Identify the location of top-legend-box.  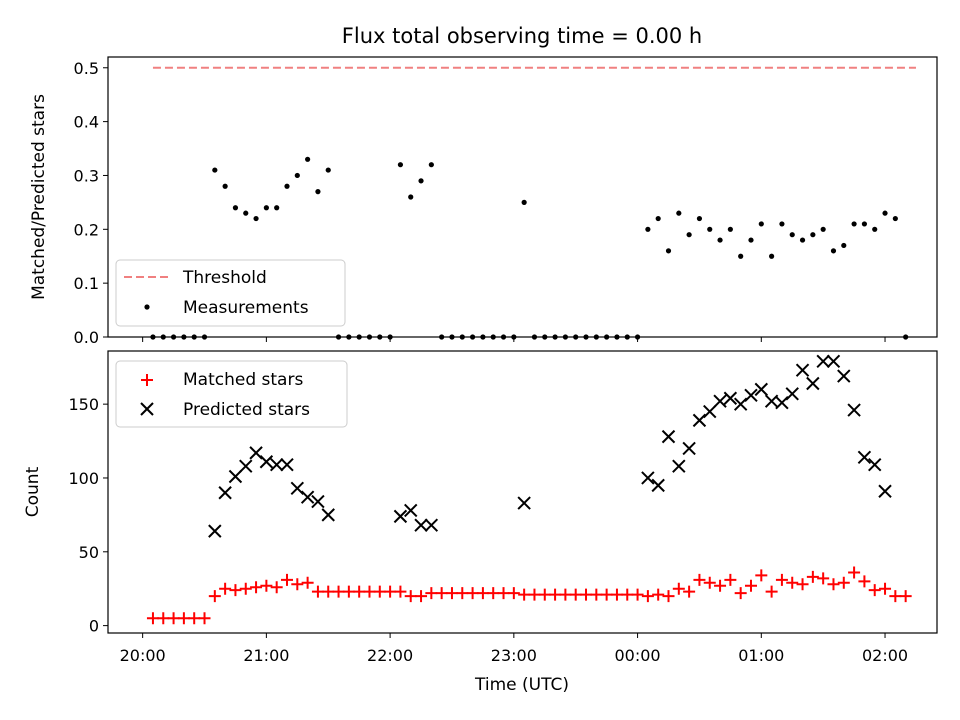
(230, 293).